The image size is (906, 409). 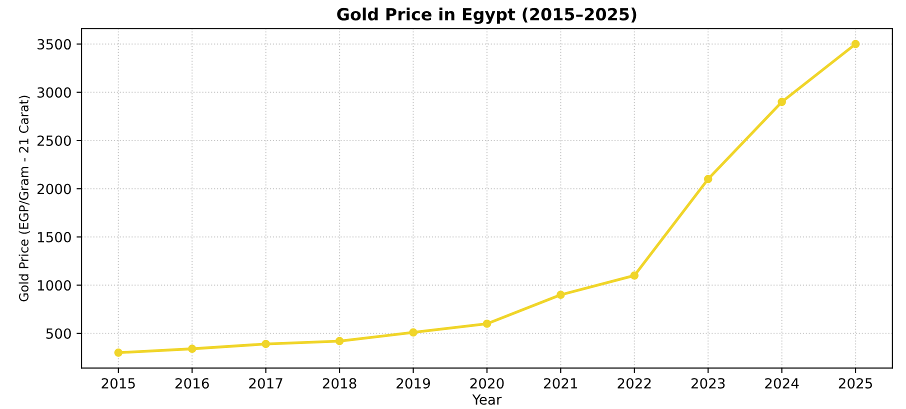 I want to click on x-axis-title: Year, so click(x=487, y=399).